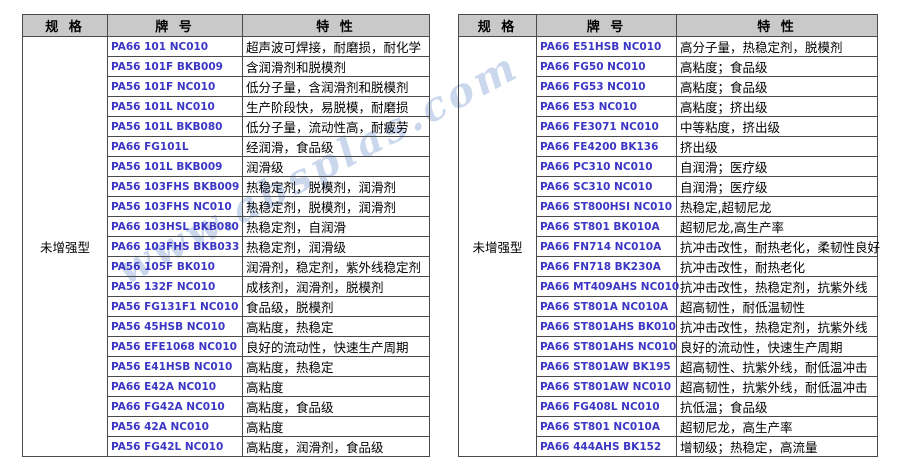 Image resolution: width=900 pixels, height=473 pixels. What do you see at coordinates (777, 326) in the screenshot?
I see `characteristic-cell: 抗冲击改性，热稳定剂，抗紫外线` at bounding box center [777, 326].